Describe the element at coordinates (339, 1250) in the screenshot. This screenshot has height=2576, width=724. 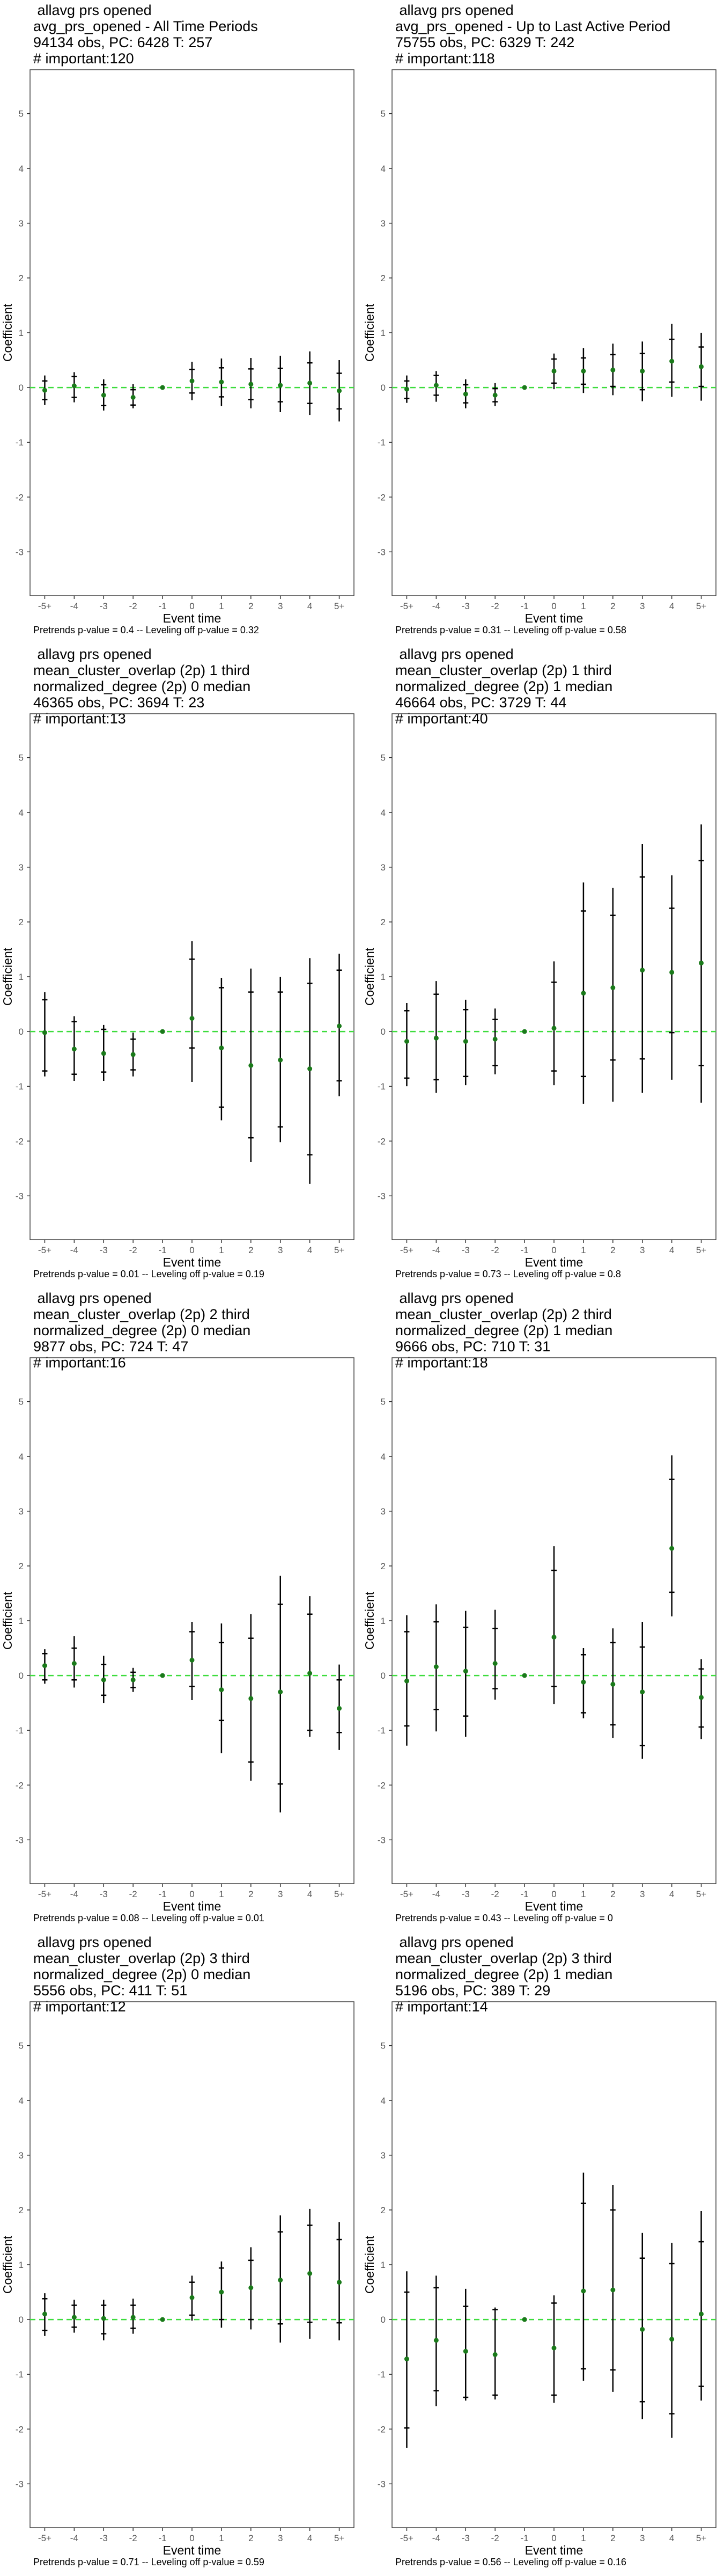
I see `x-tick-label: 5+` at that location.